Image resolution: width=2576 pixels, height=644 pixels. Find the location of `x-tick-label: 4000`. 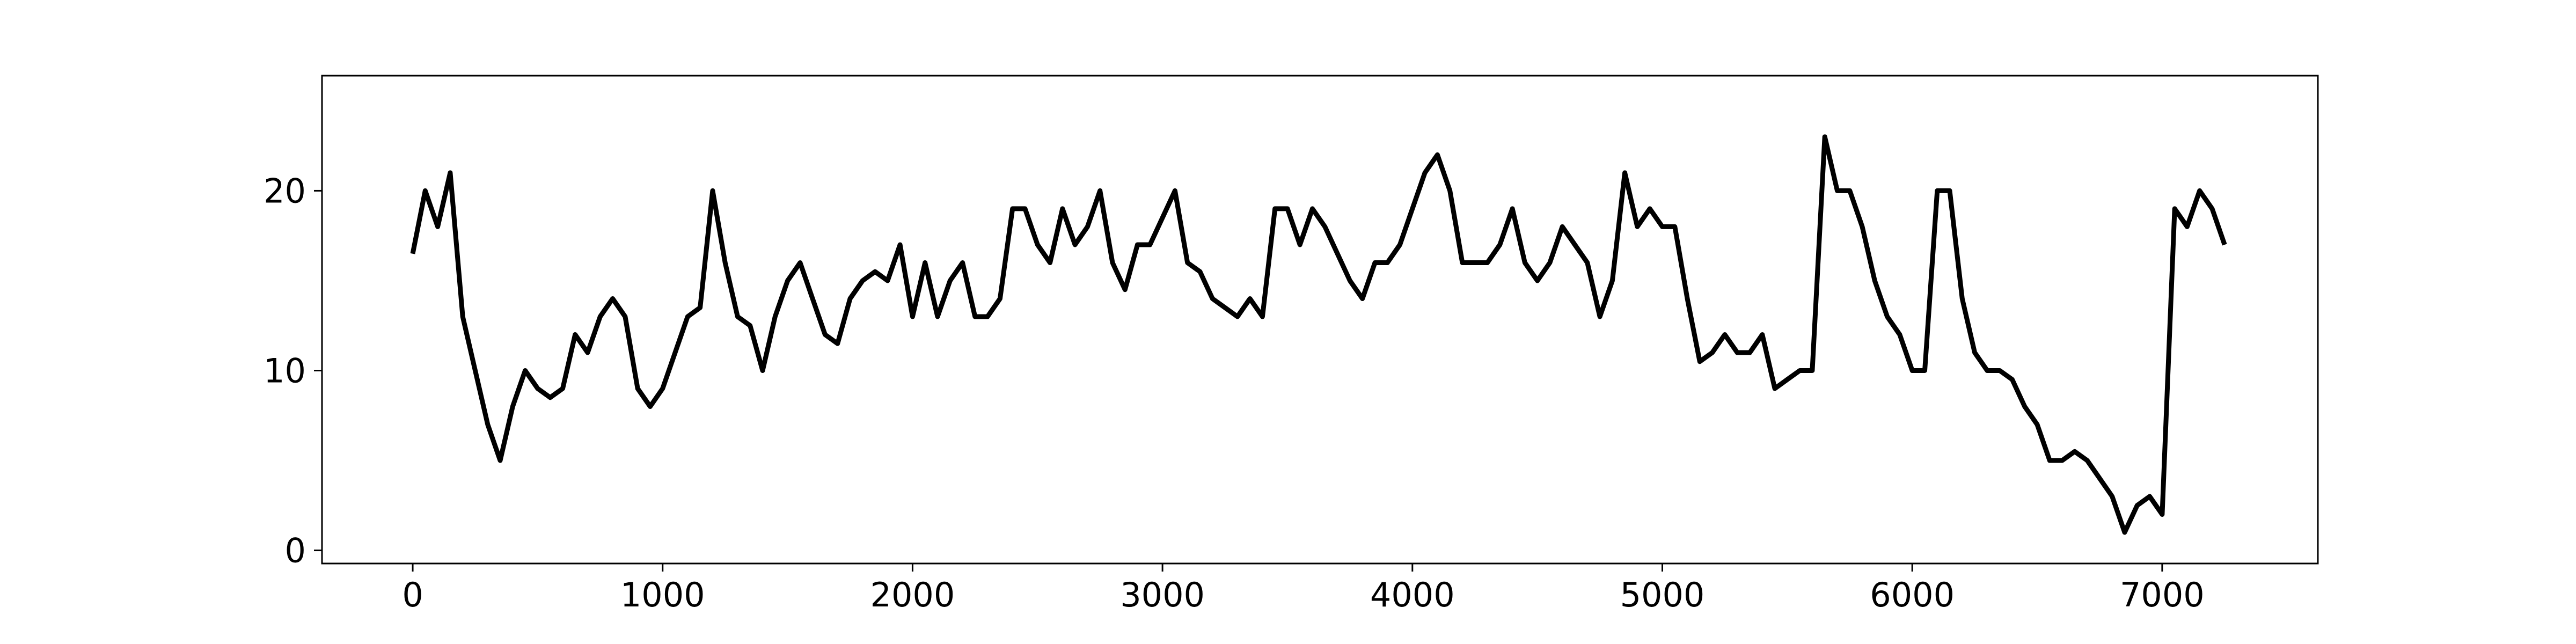

x-tick-label: 4000 is located at coordinates (1412, 594).